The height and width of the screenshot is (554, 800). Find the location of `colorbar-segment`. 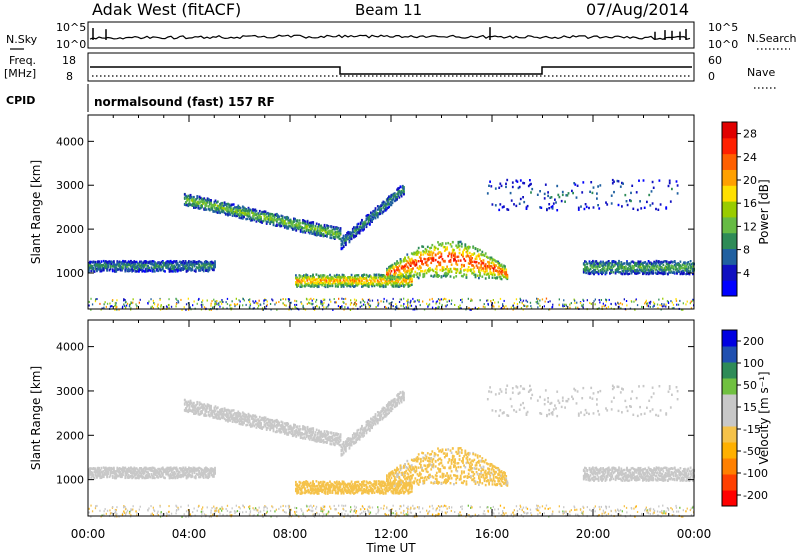

colorbar-segment is located at coordinates (729, 130).